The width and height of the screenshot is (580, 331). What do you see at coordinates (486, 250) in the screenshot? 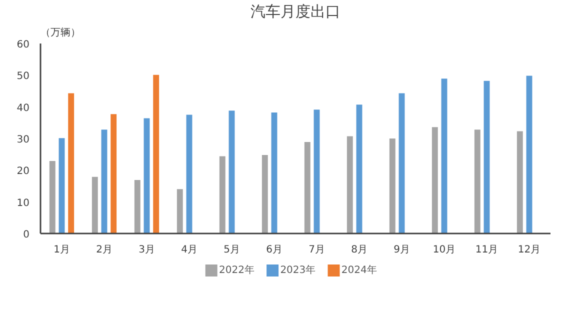
I see `x-tick-label: 11月` at bounding box center [486, 250].